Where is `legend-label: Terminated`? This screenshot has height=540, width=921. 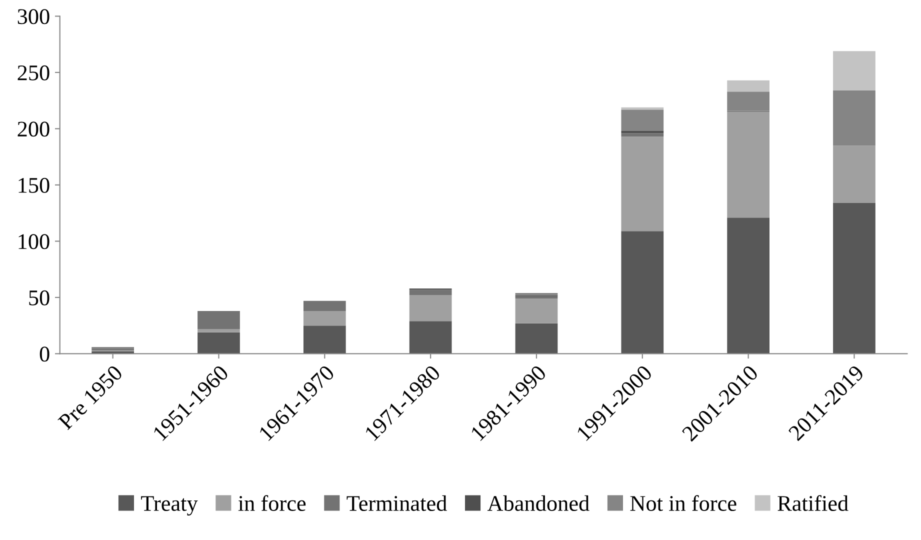 legend-label: Terminated is located at coordinates (396, 503).